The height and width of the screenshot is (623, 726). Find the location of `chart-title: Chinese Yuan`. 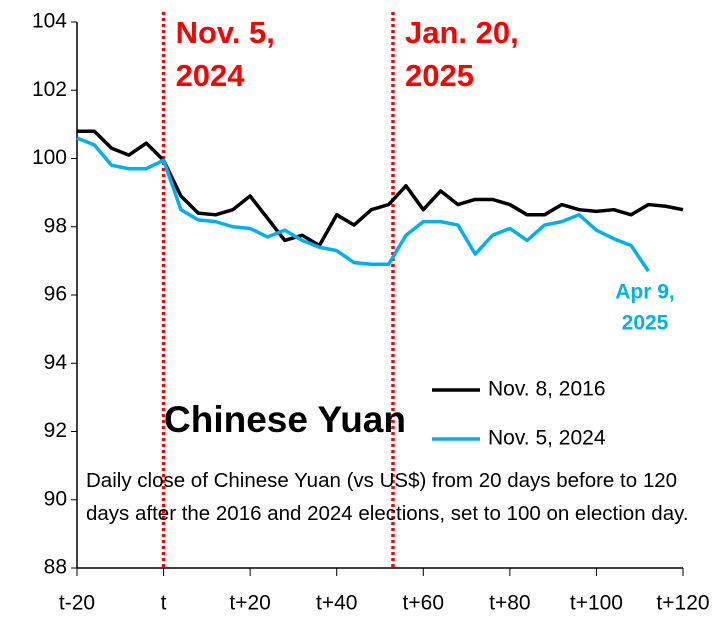

chart-title: Chinese Yuan is located at coordinates (285, 419).